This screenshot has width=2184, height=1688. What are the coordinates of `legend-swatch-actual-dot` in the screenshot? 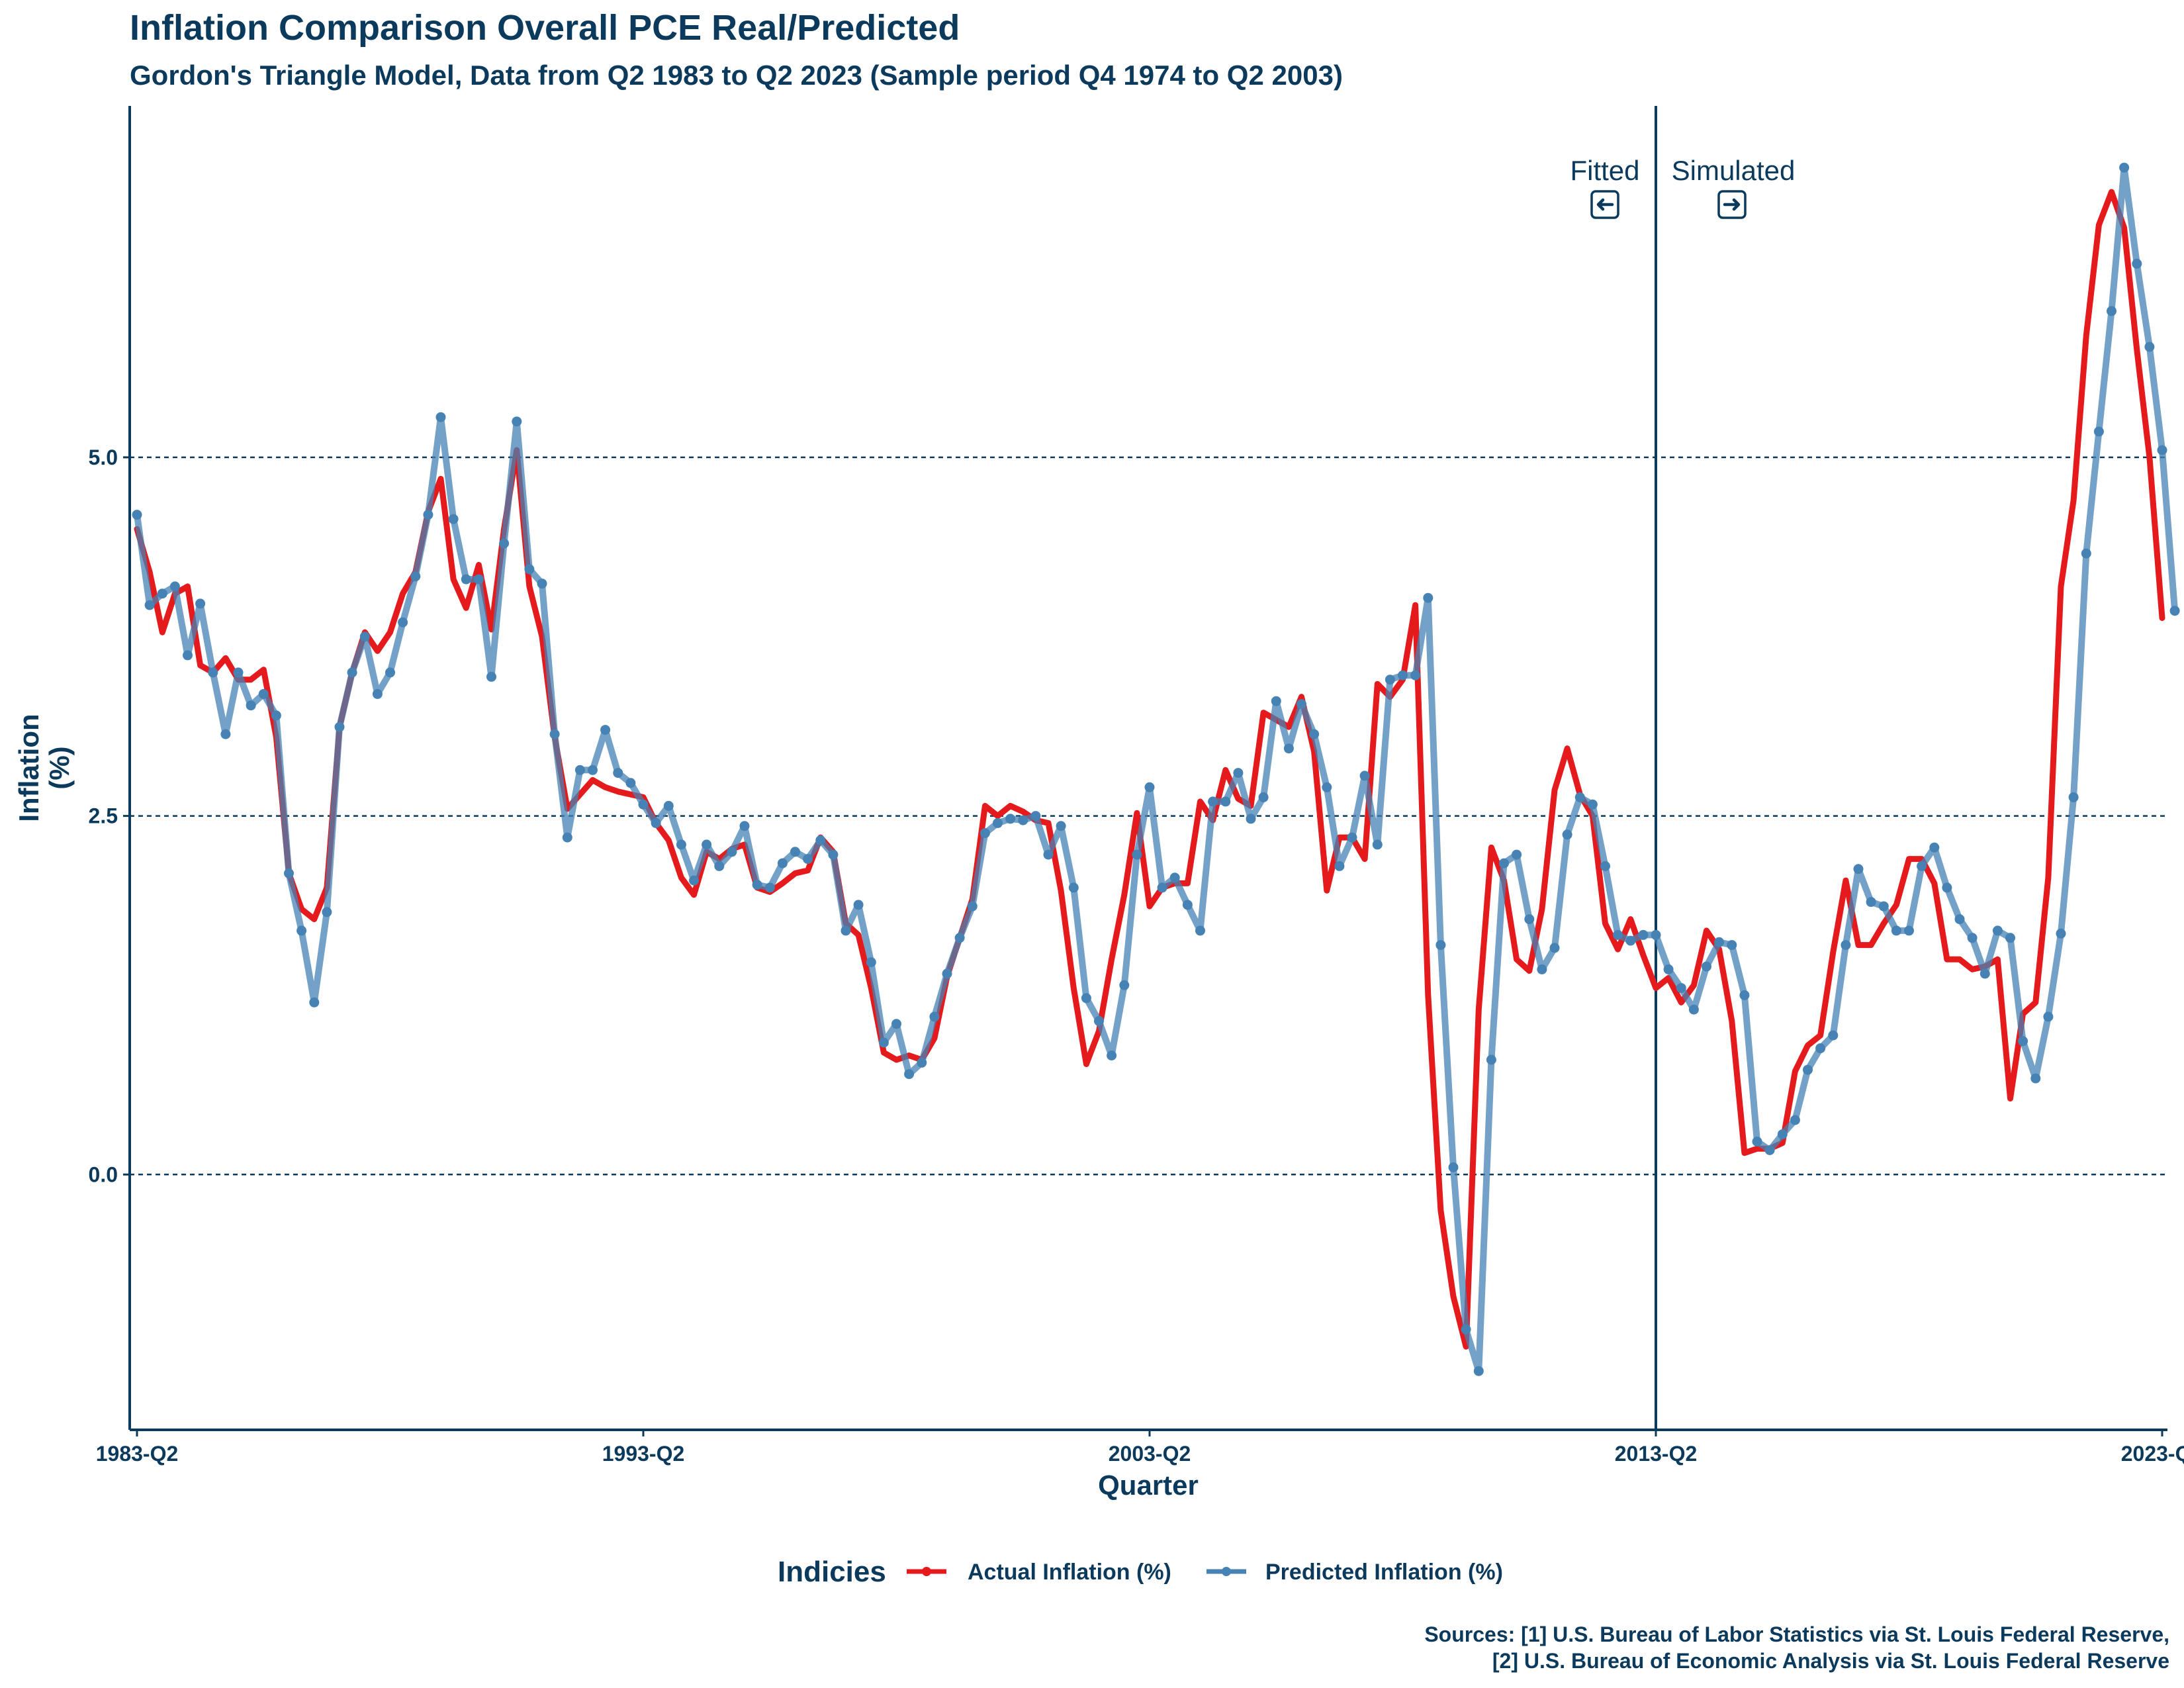 It's located at (926, 1571).